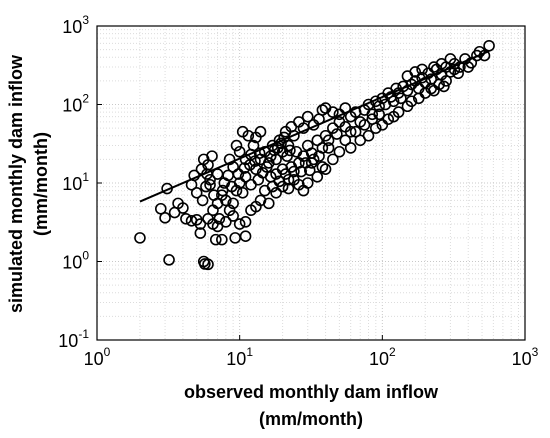 The height and width of the screenshot is (438, 550). I want to click on y-tick-label: 10⁰, so click(75, 261).